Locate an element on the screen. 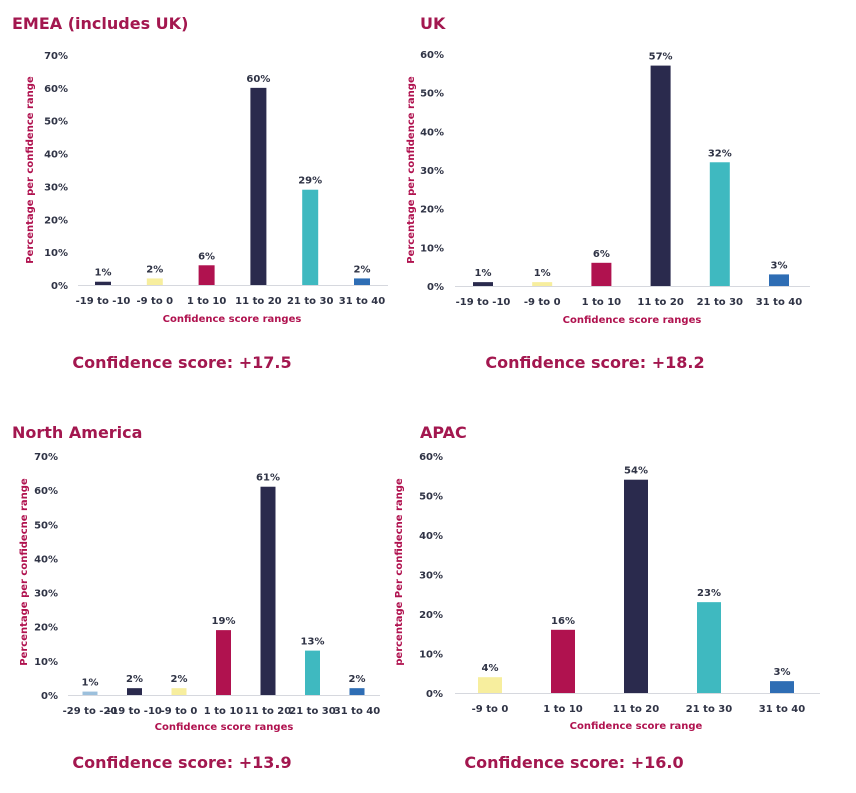 The width and height of the screenshot is (856, 793). chart-title: APAC is located at coordinates (443, 432).